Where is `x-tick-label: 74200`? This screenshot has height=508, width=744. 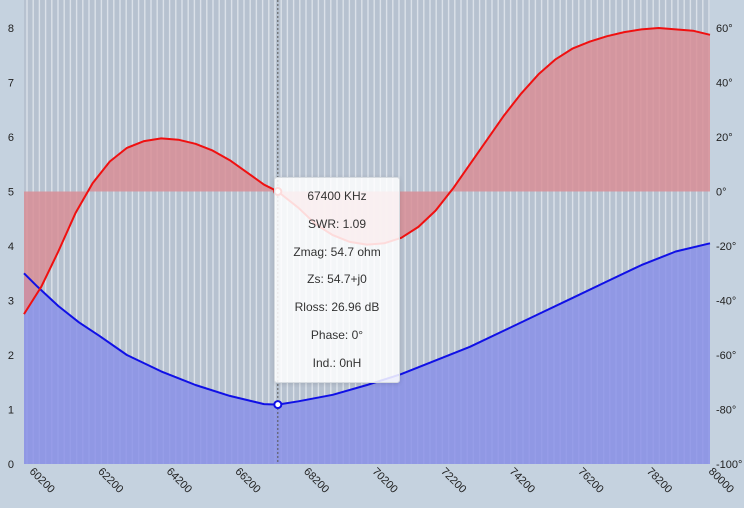
x-tick-label: 74200 is located at coordinates (522, 481).